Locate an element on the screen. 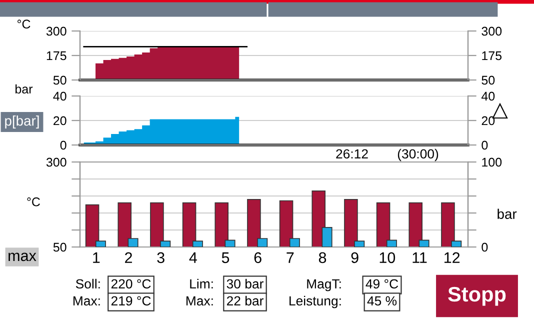 Image resolution: width=534 pixels, height=321 pixels. y2-tick-label: 300 is located at coordinates (492, 31).